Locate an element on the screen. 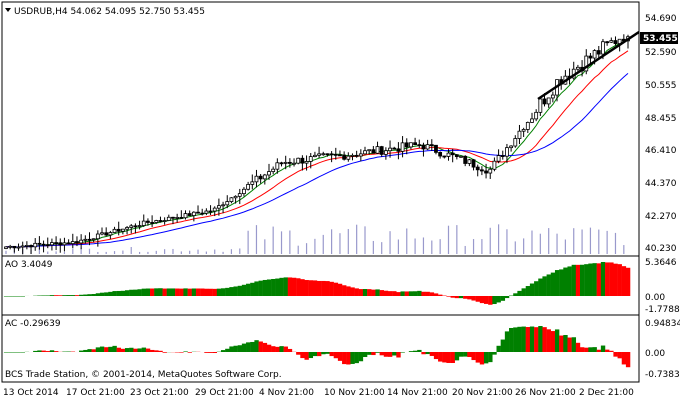 The width and height of the screenshot is (680, 400). time-label: 29 Oct 21:00 is located at coordinates (224, 393).